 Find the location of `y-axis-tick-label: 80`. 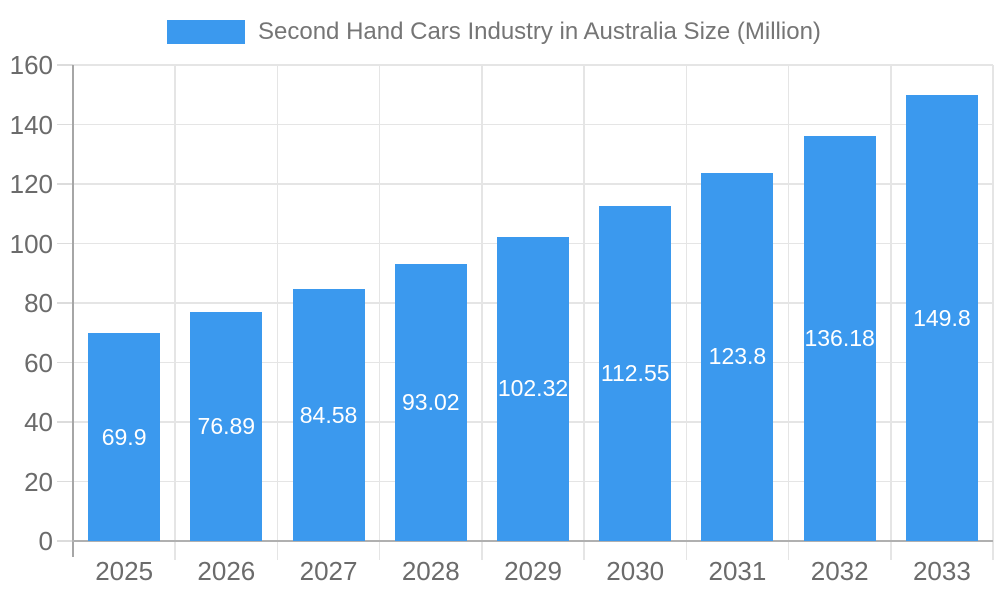

y-axis-tick-label: 80 is located at coordinates (38, 303).